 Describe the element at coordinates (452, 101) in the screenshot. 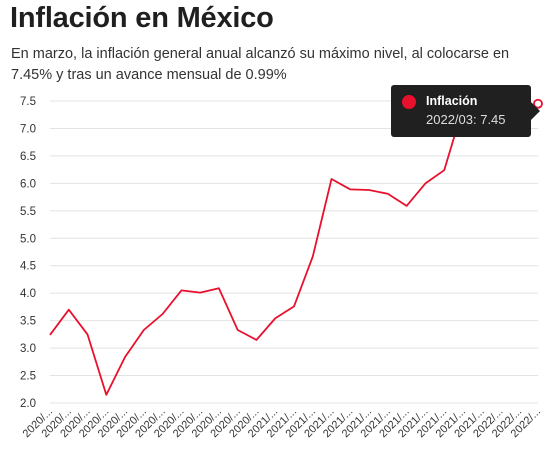

I see `tooltip-series-name: Inflación` at that location.